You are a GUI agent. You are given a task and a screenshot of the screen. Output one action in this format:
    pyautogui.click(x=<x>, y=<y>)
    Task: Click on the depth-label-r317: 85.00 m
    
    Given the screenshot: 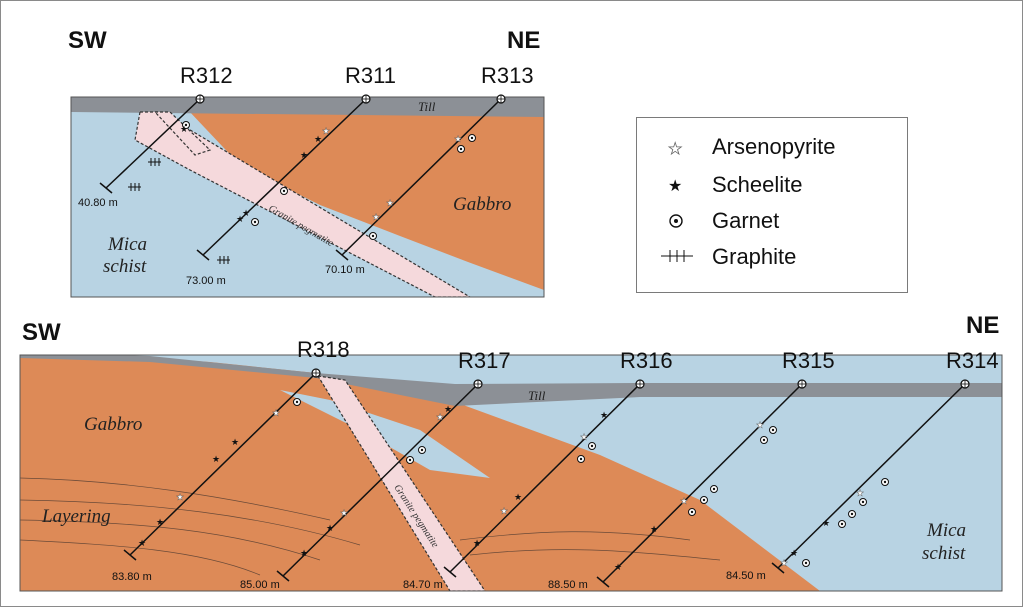 What is the action you would take?
    pyautogui.click(x=260, y=585)
    